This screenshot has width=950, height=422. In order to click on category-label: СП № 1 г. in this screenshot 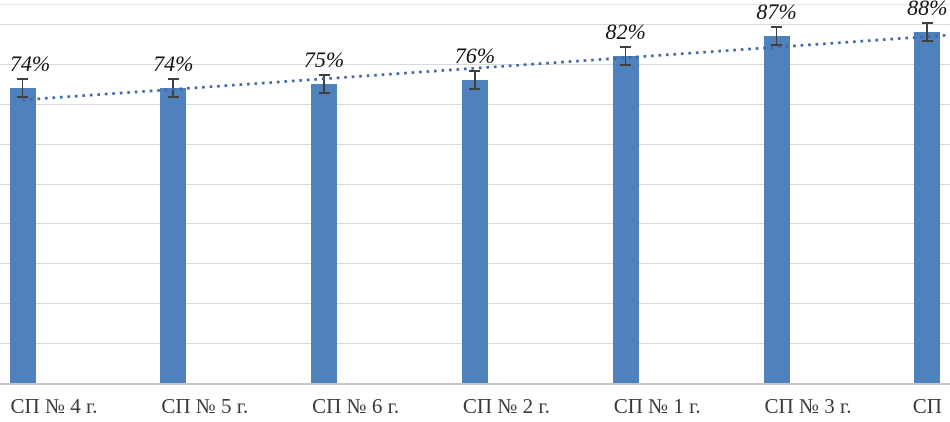, I will do `click(657, 406)`.